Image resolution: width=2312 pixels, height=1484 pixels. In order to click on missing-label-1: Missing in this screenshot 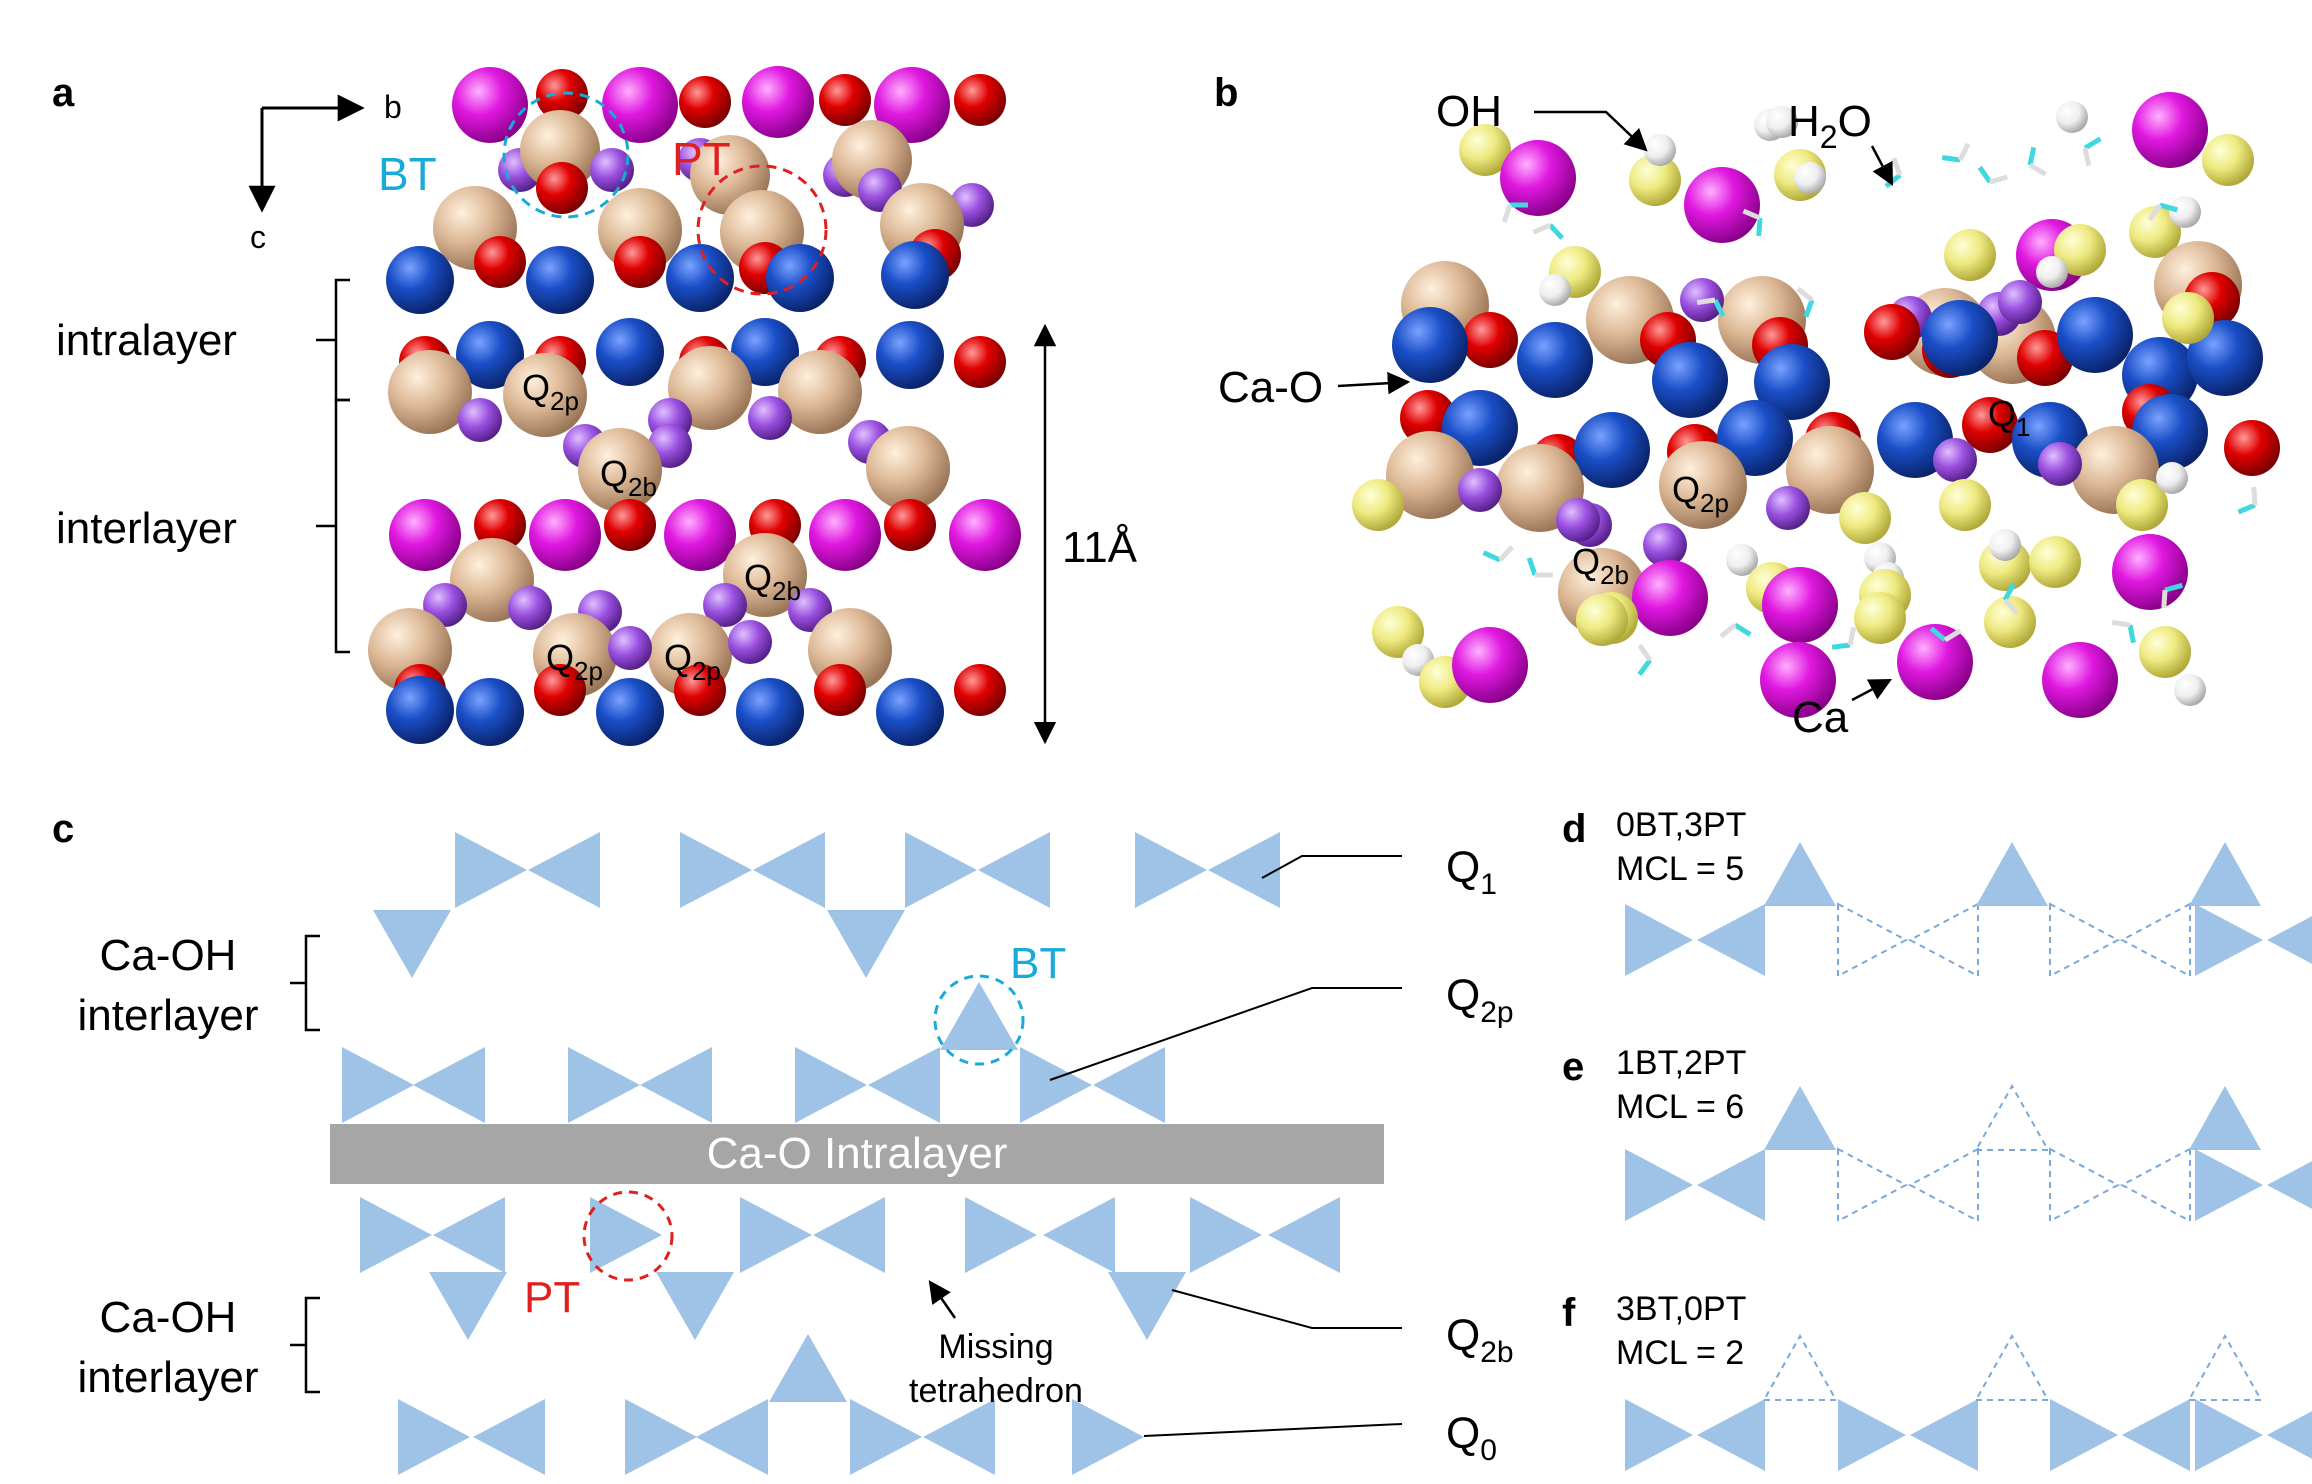, I will do `click(995, 1347)`.